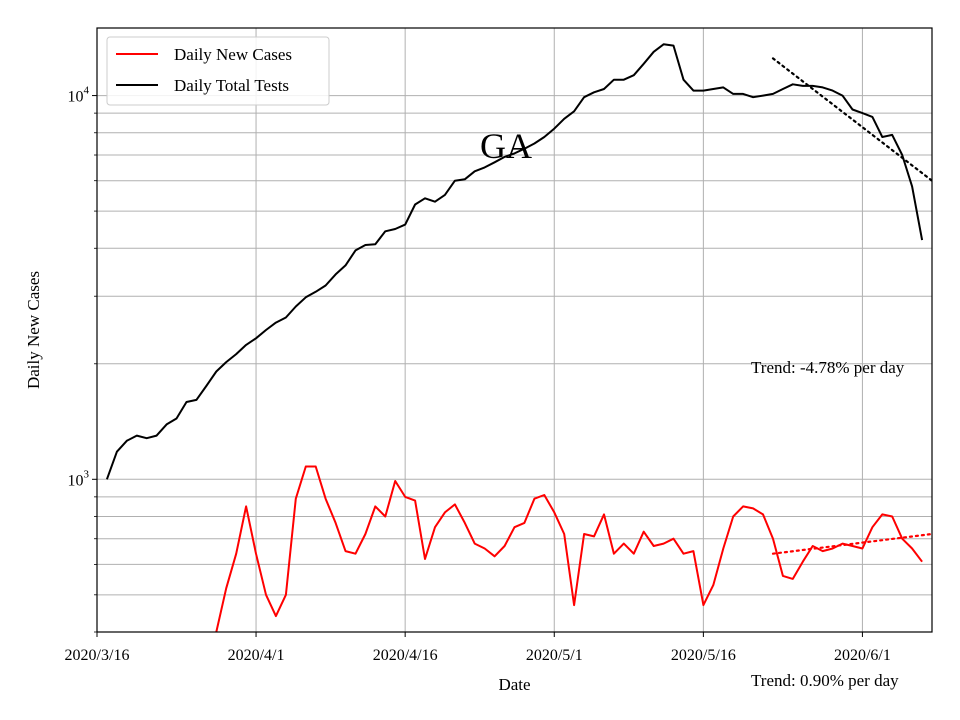 The height and width of the screenshot is (720, 960). I want to click on y-tick-label: 10⁴, so click(79, 95).